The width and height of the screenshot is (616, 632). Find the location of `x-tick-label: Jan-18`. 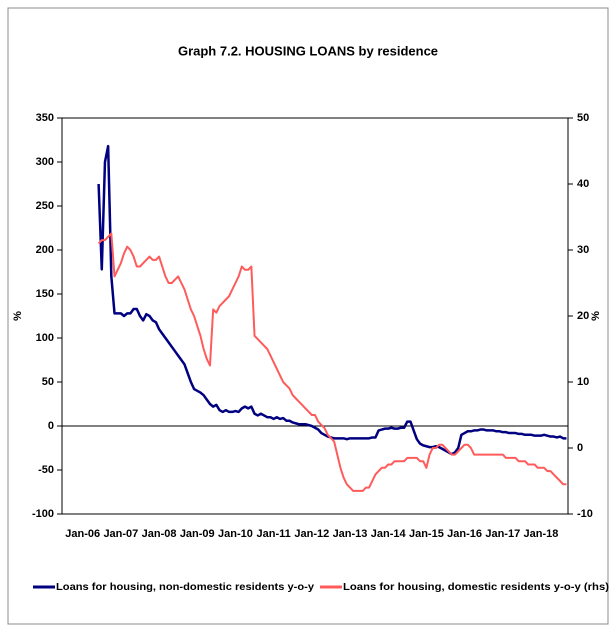

x-tick-label: Jan-18 is located at coordinates (541, 534).